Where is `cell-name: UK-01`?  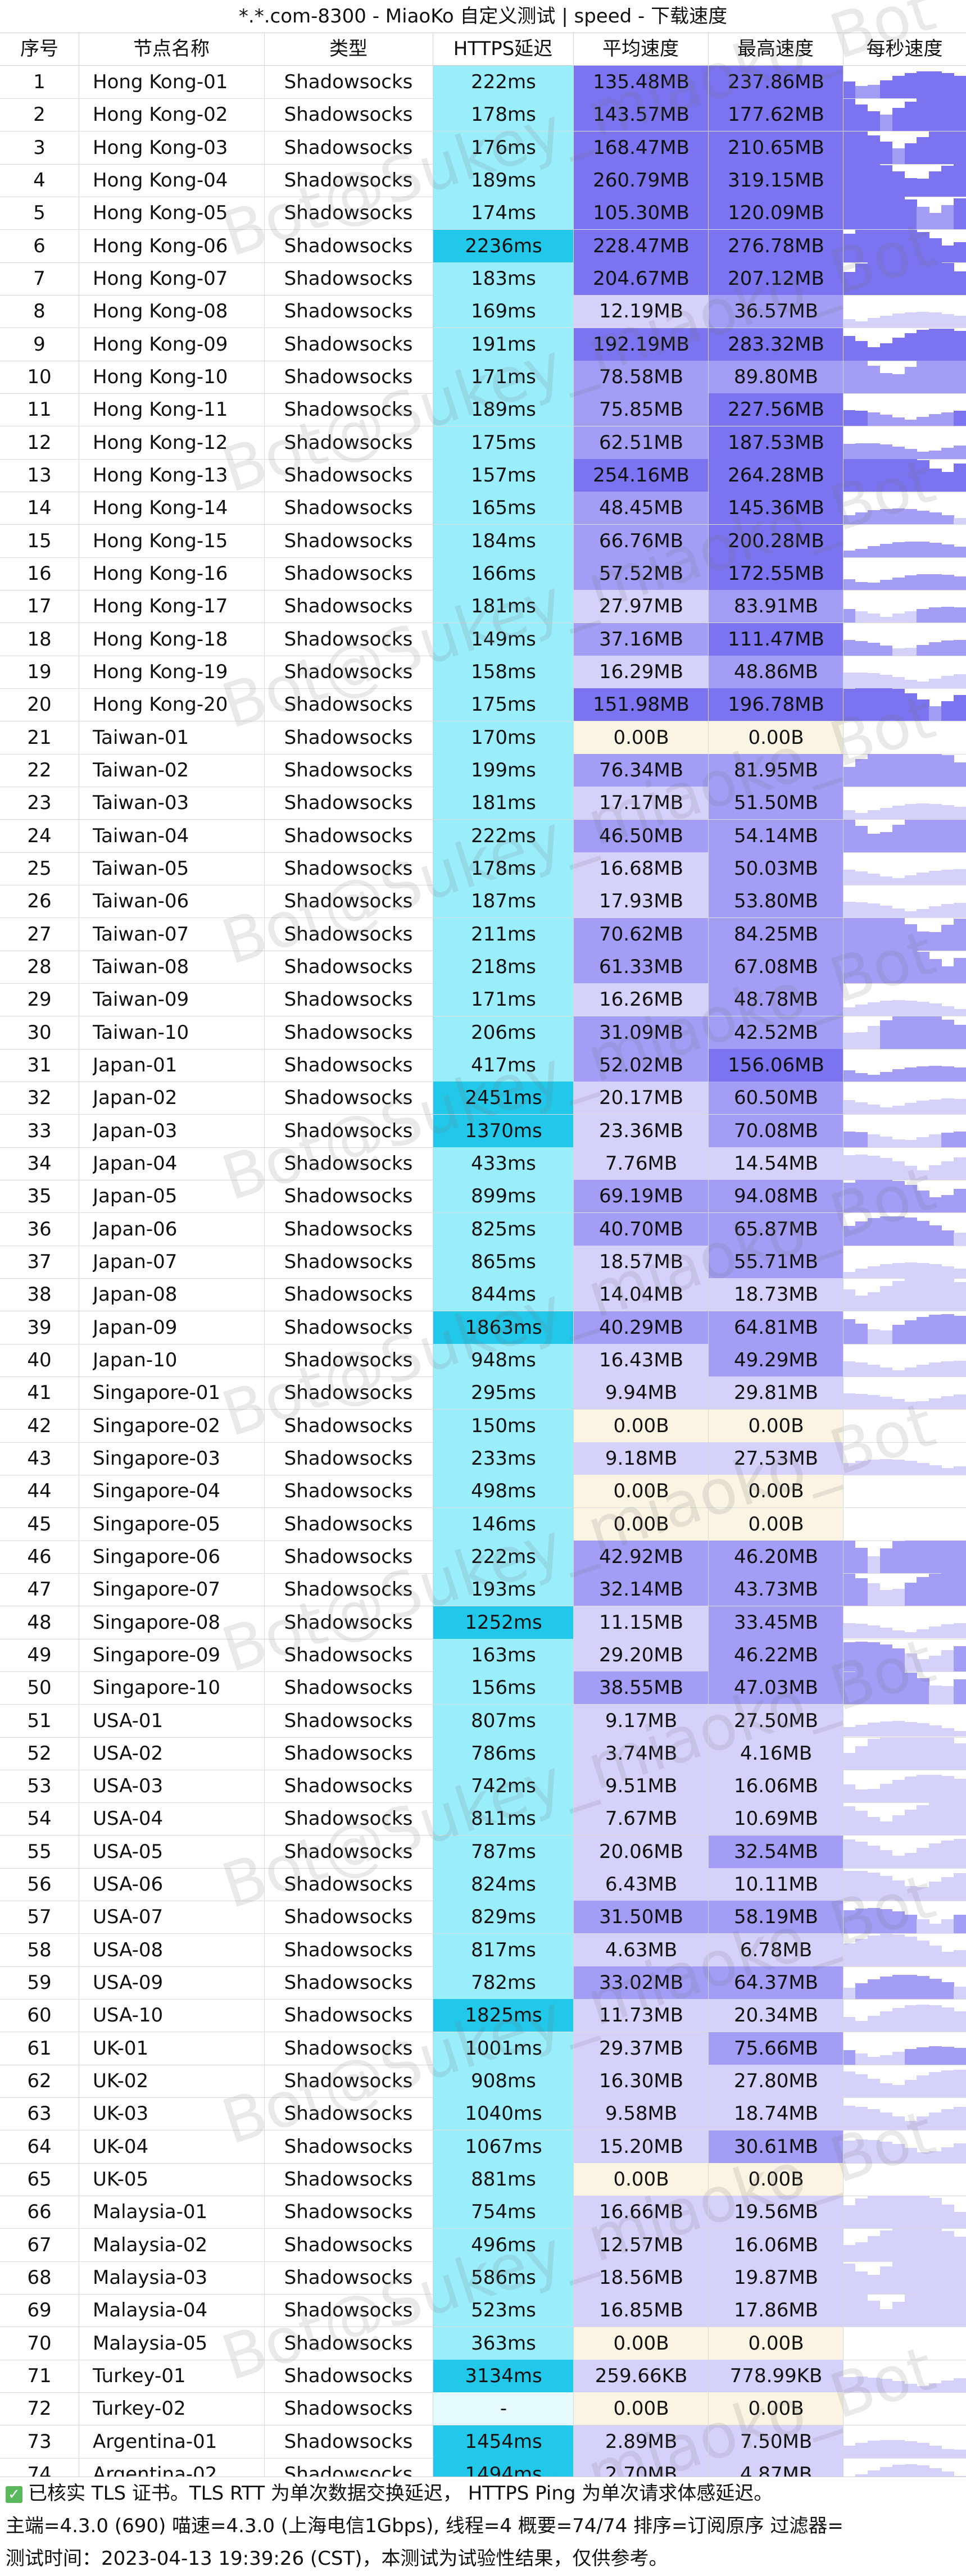
cell-name: UK-01 is located at coordinates (121, 2048).